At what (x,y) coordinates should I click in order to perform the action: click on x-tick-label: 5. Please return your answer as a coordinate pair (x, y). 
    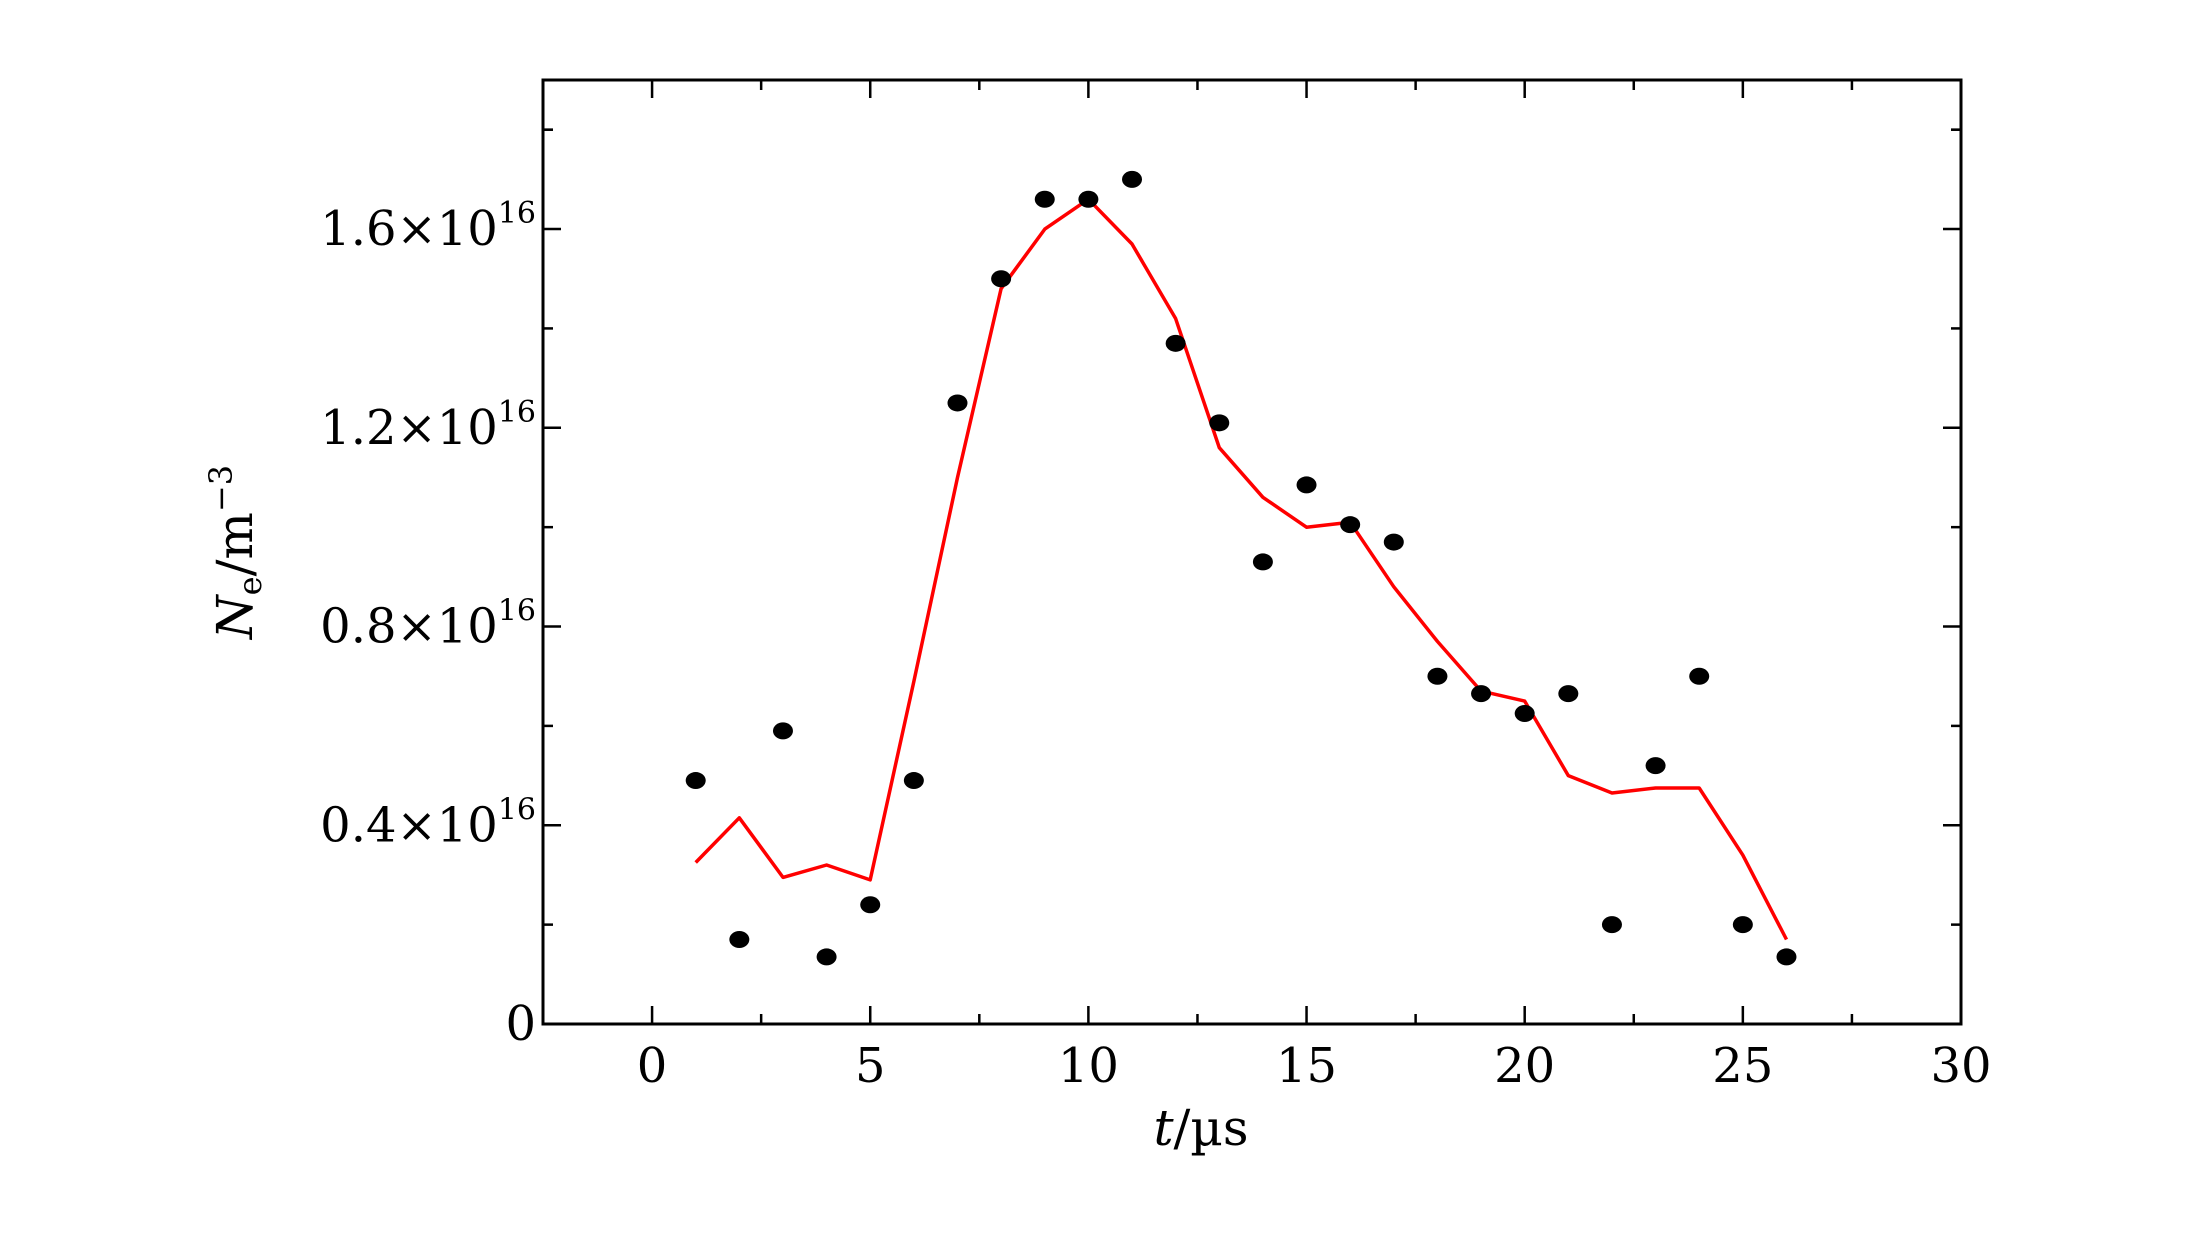
    Looking at the image, I should click on (870, 1066).